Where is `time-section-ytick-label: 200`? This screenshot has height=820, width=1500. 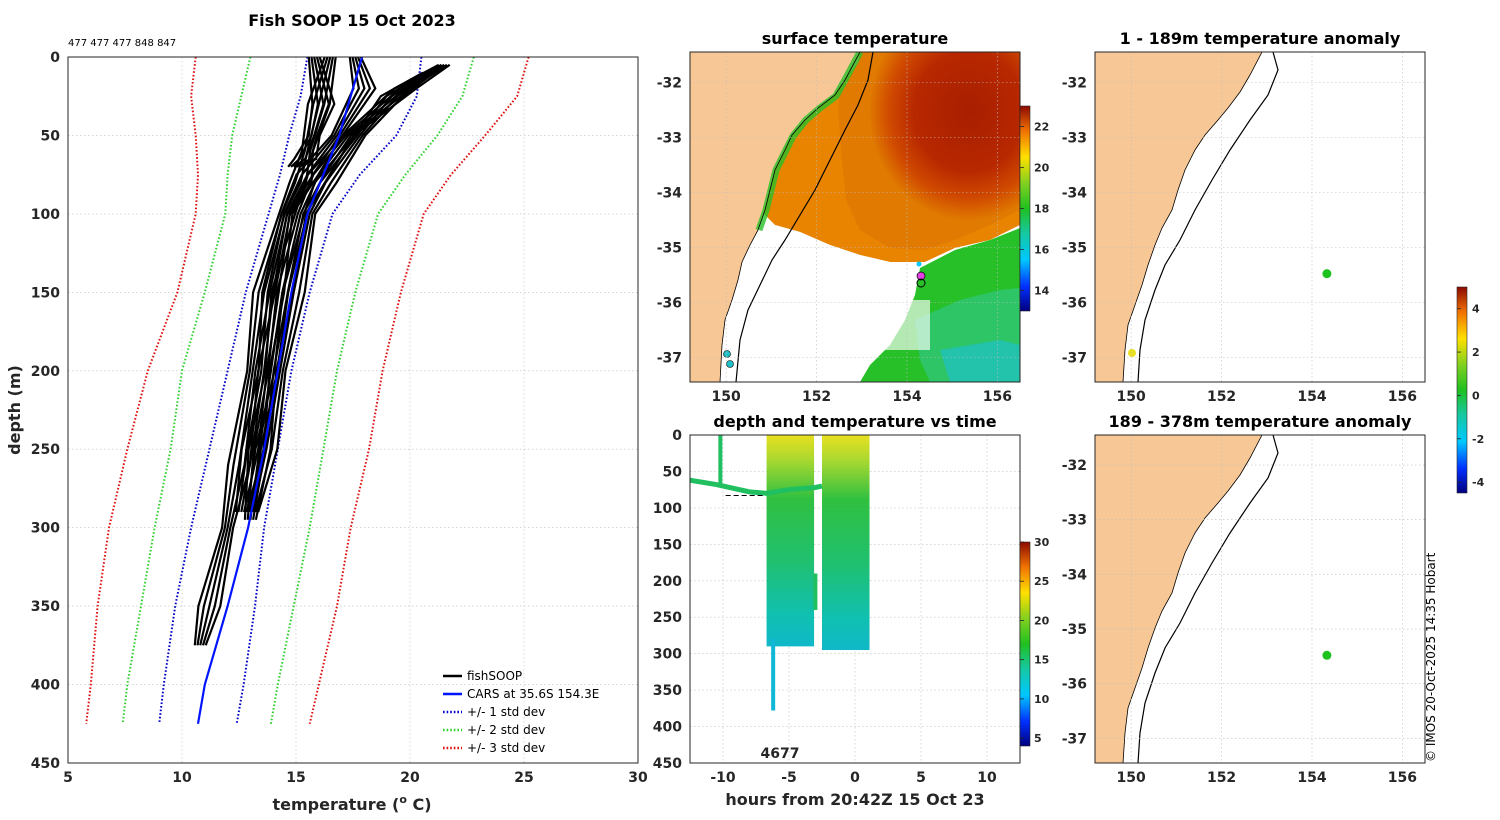 time-section-ytick-label: 200 is located at coordinates (667, 582).